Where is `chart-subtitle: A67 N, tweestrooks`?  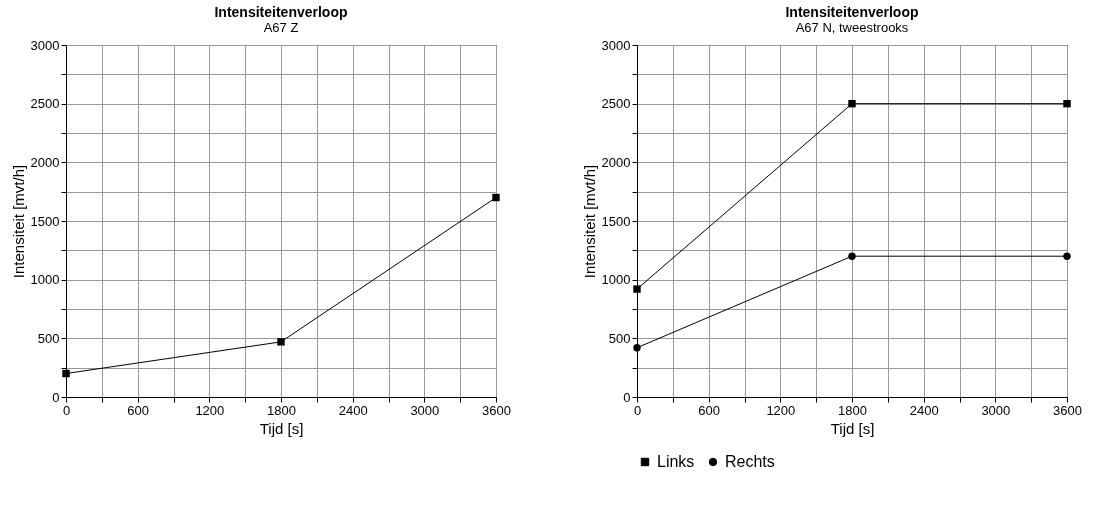
chart-subtitle: A67 N, tweestrooks is located at coordinates (852, 27).